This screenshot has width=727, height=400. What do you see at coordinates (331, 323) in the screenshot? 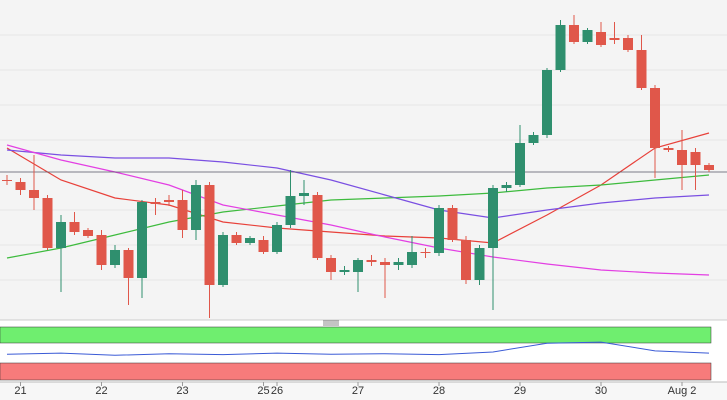
I see `drag-handle` at bounding box center [331, 323].